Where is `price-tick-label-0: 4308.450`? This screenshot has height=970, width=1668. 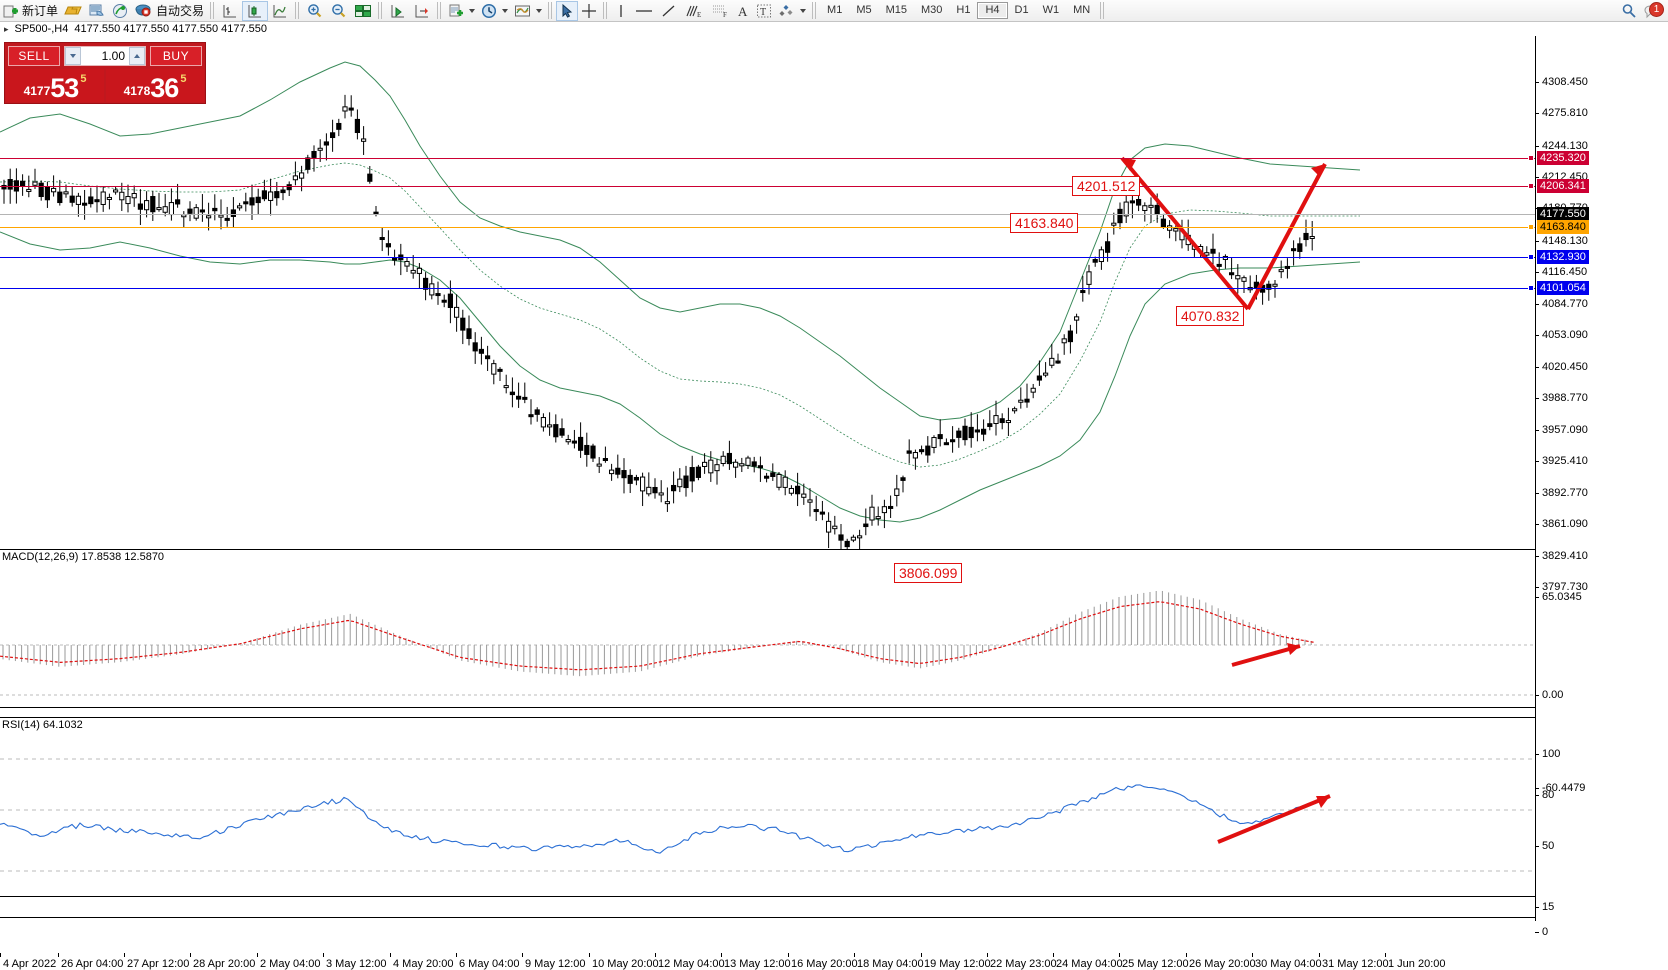 price-tick-label-0: 4308.450 is located at coordinates (1565, 82).